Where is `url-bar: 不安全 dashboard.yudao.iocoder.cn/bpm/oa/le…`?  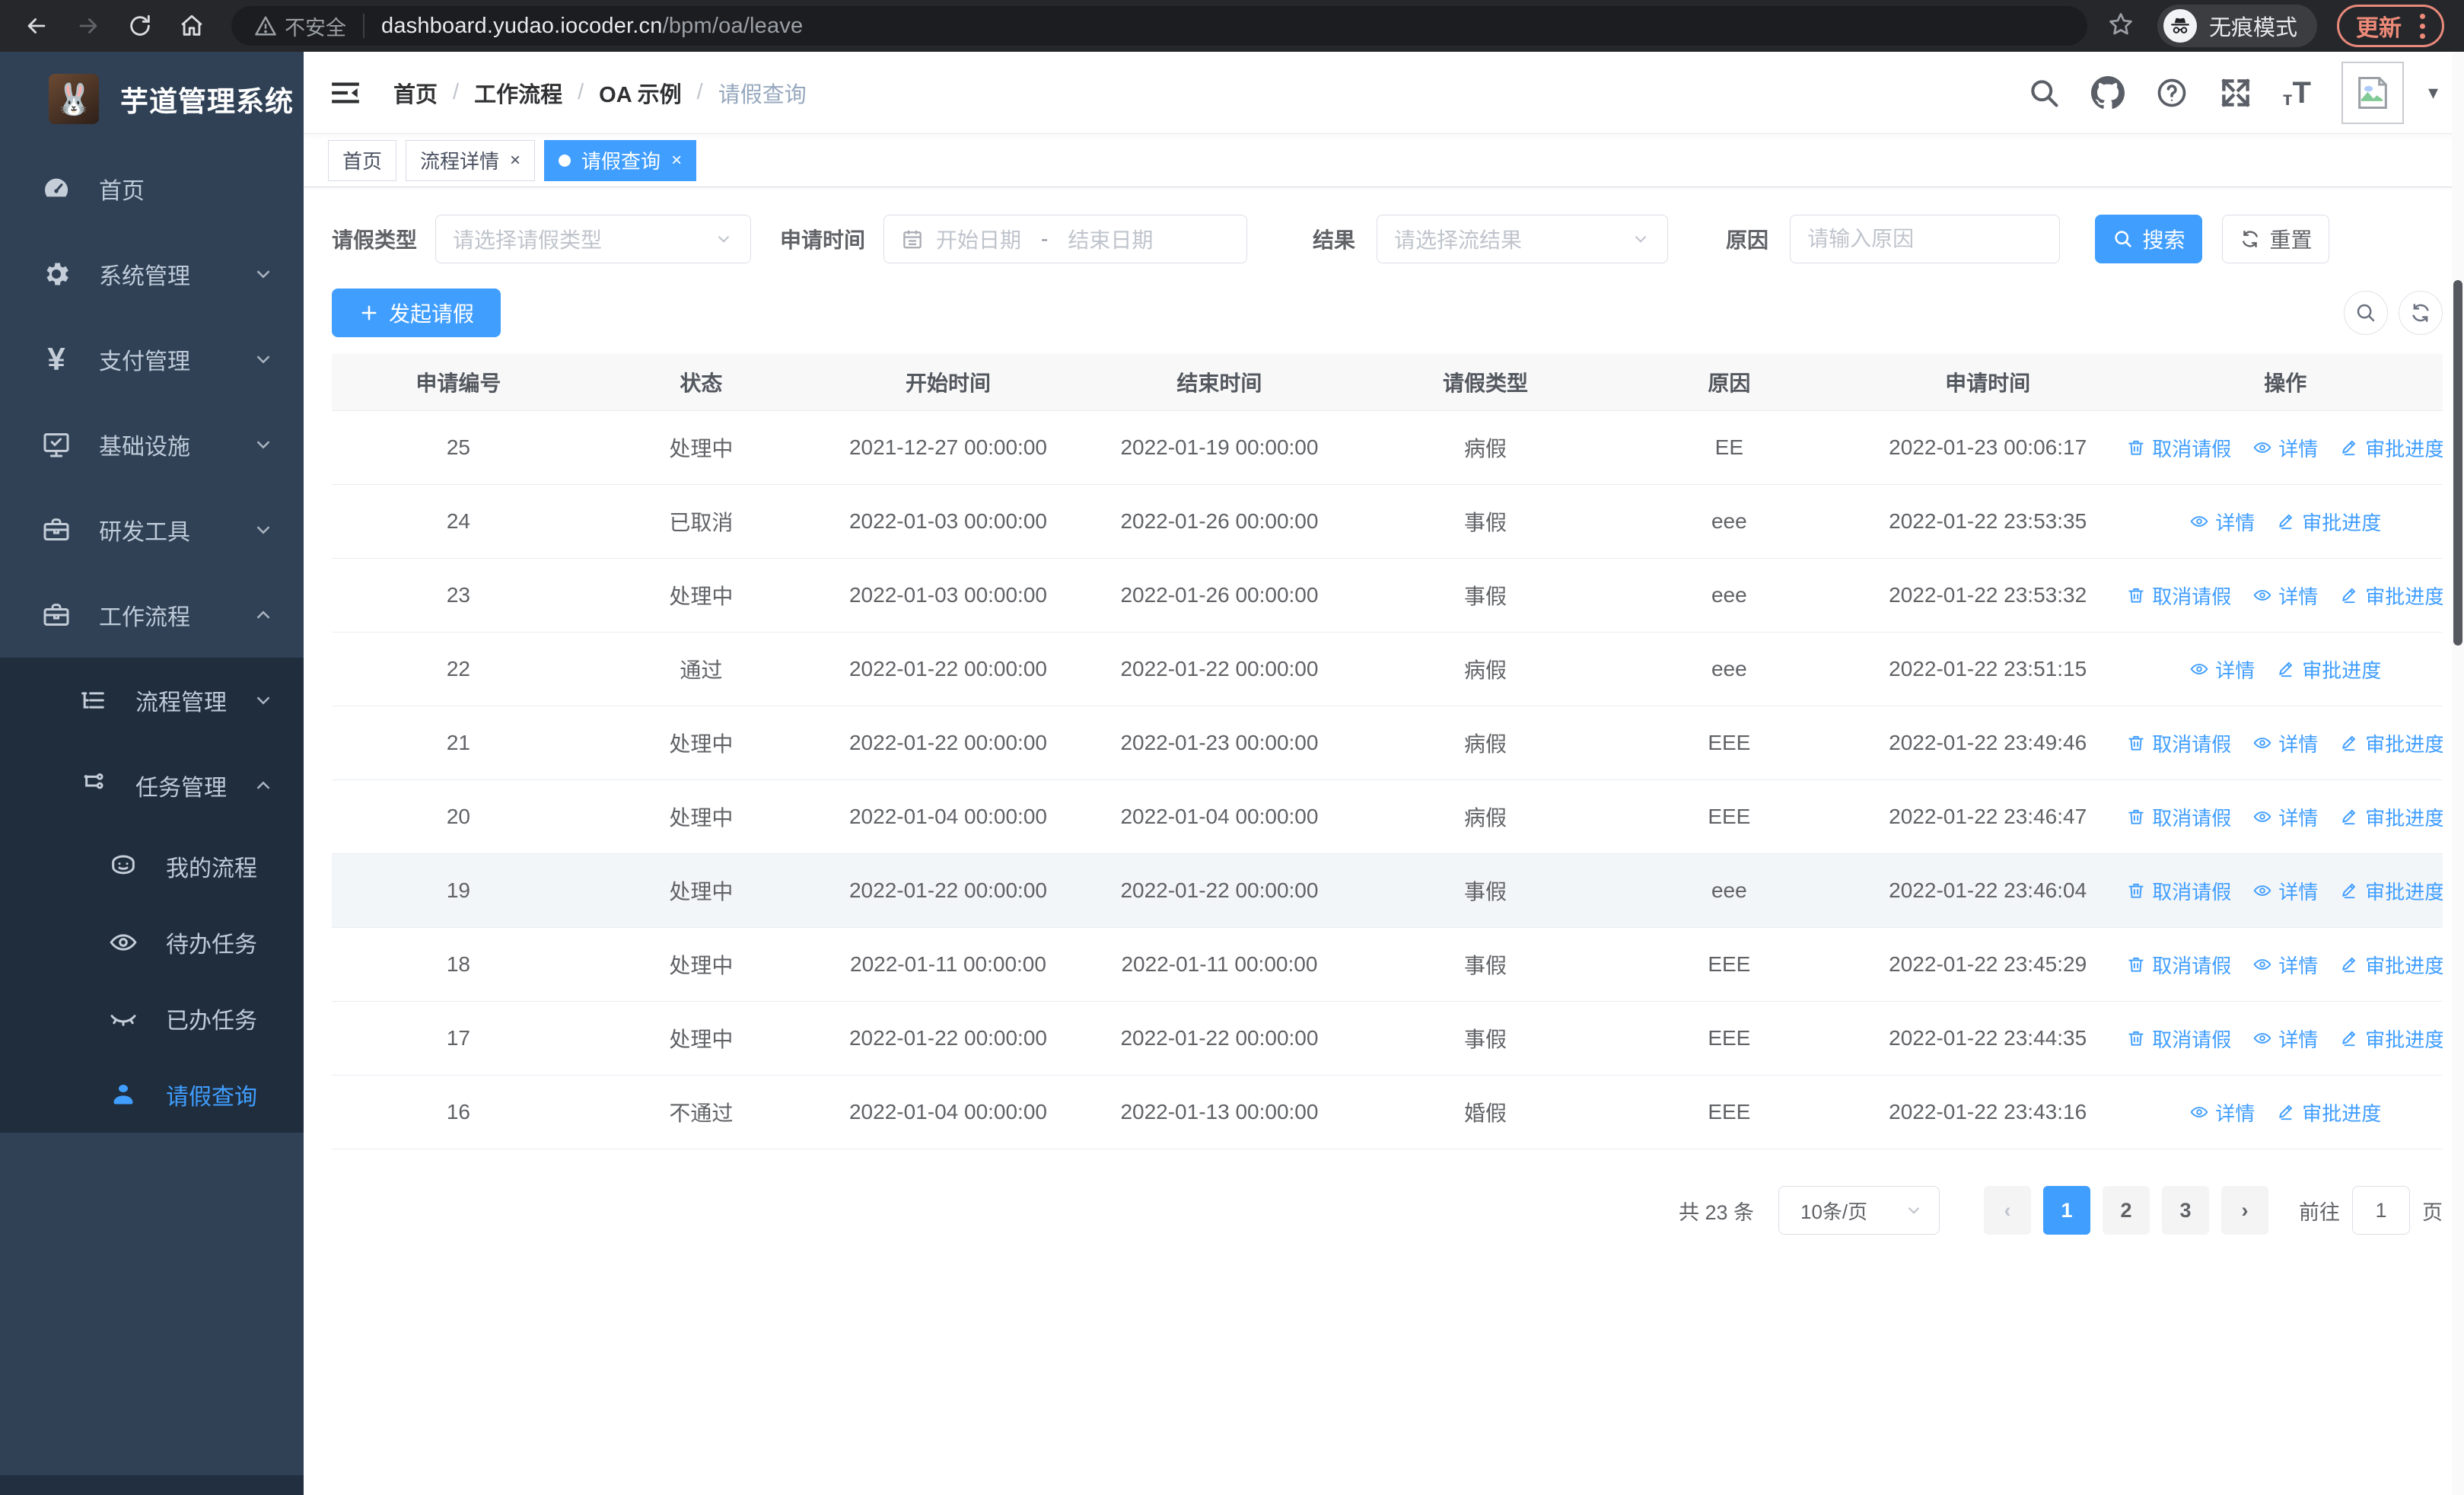
url-bar: 不安全 dashboard.yudao.iocoder.cn/bpm/oa/le… is located at coordinates (1159, 26).